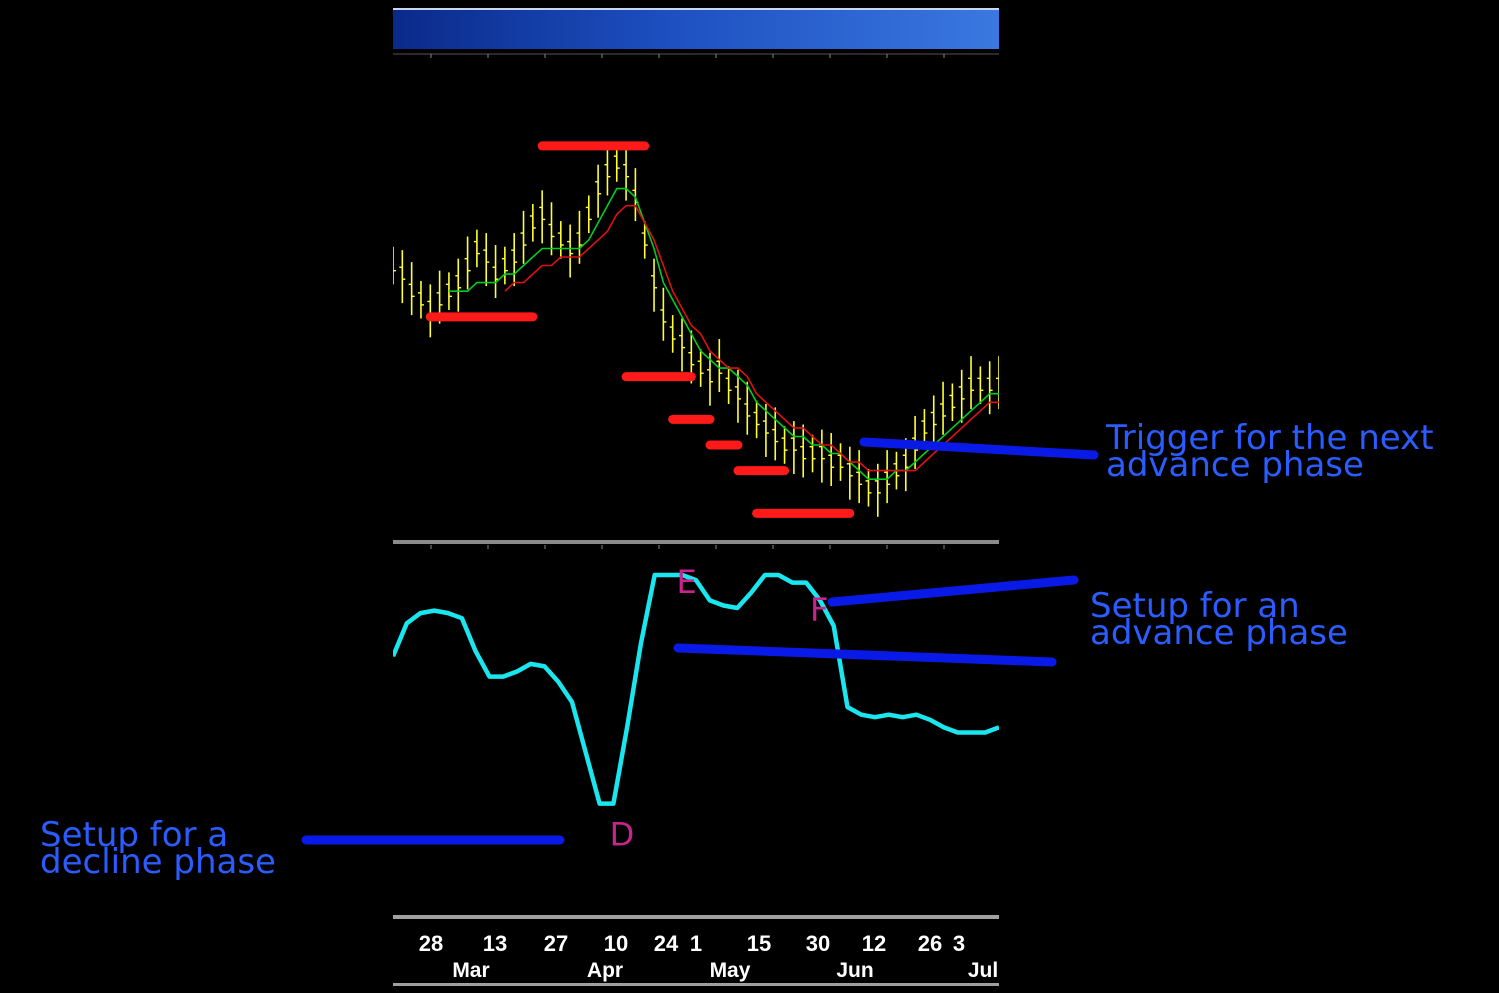 This screenshot has width=1499, height=993. What do you see at coordinates (696, 943) in the screenshot?
I see `date-tick-label: 1` at bounding box center [696, 943].